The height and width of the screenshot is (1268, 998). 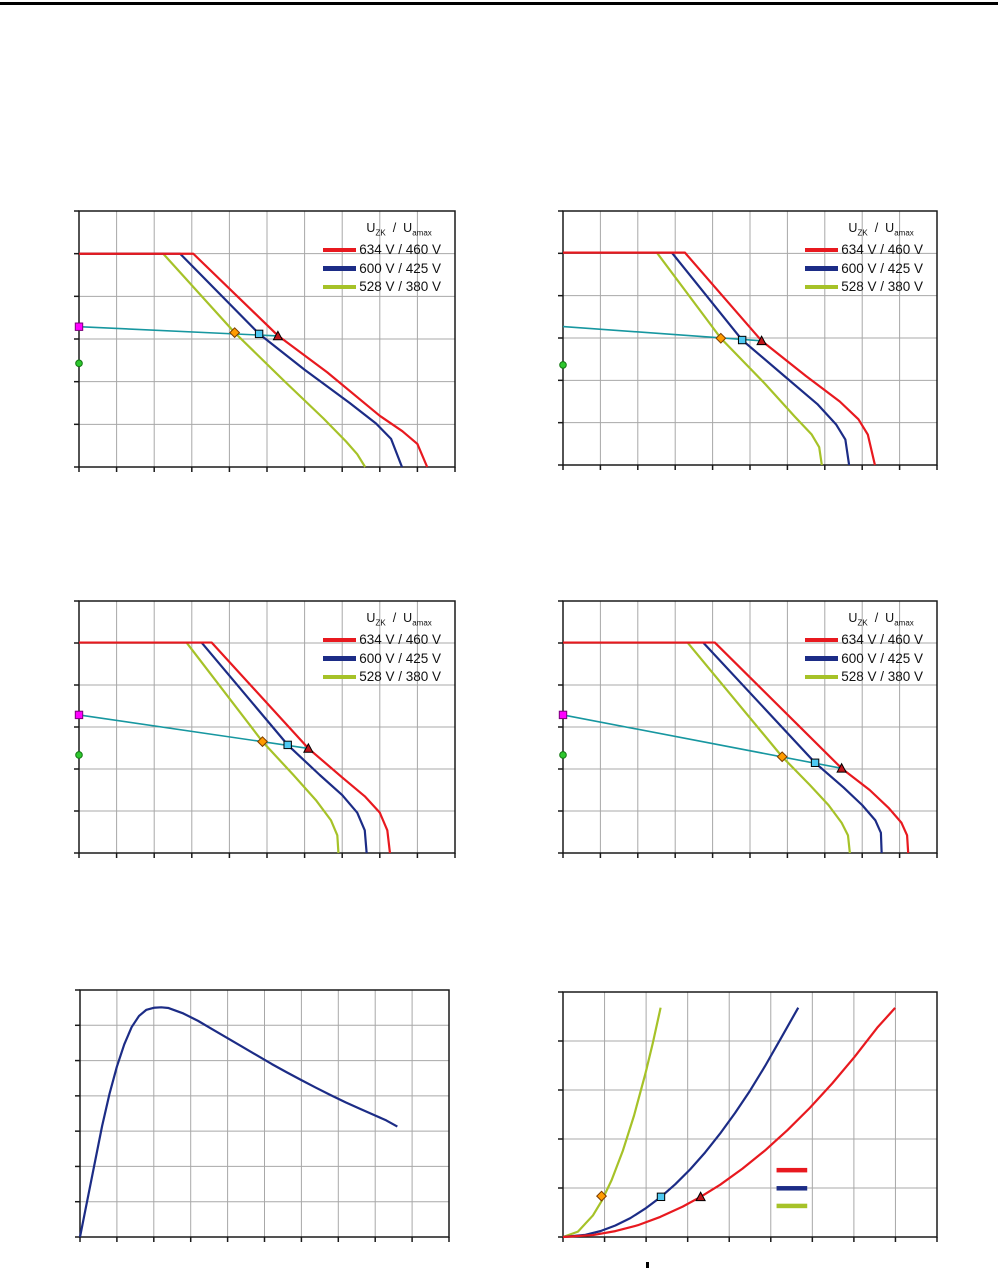 I want to click on voltage-limit-top-right-plot, so click(x=748, y=340).